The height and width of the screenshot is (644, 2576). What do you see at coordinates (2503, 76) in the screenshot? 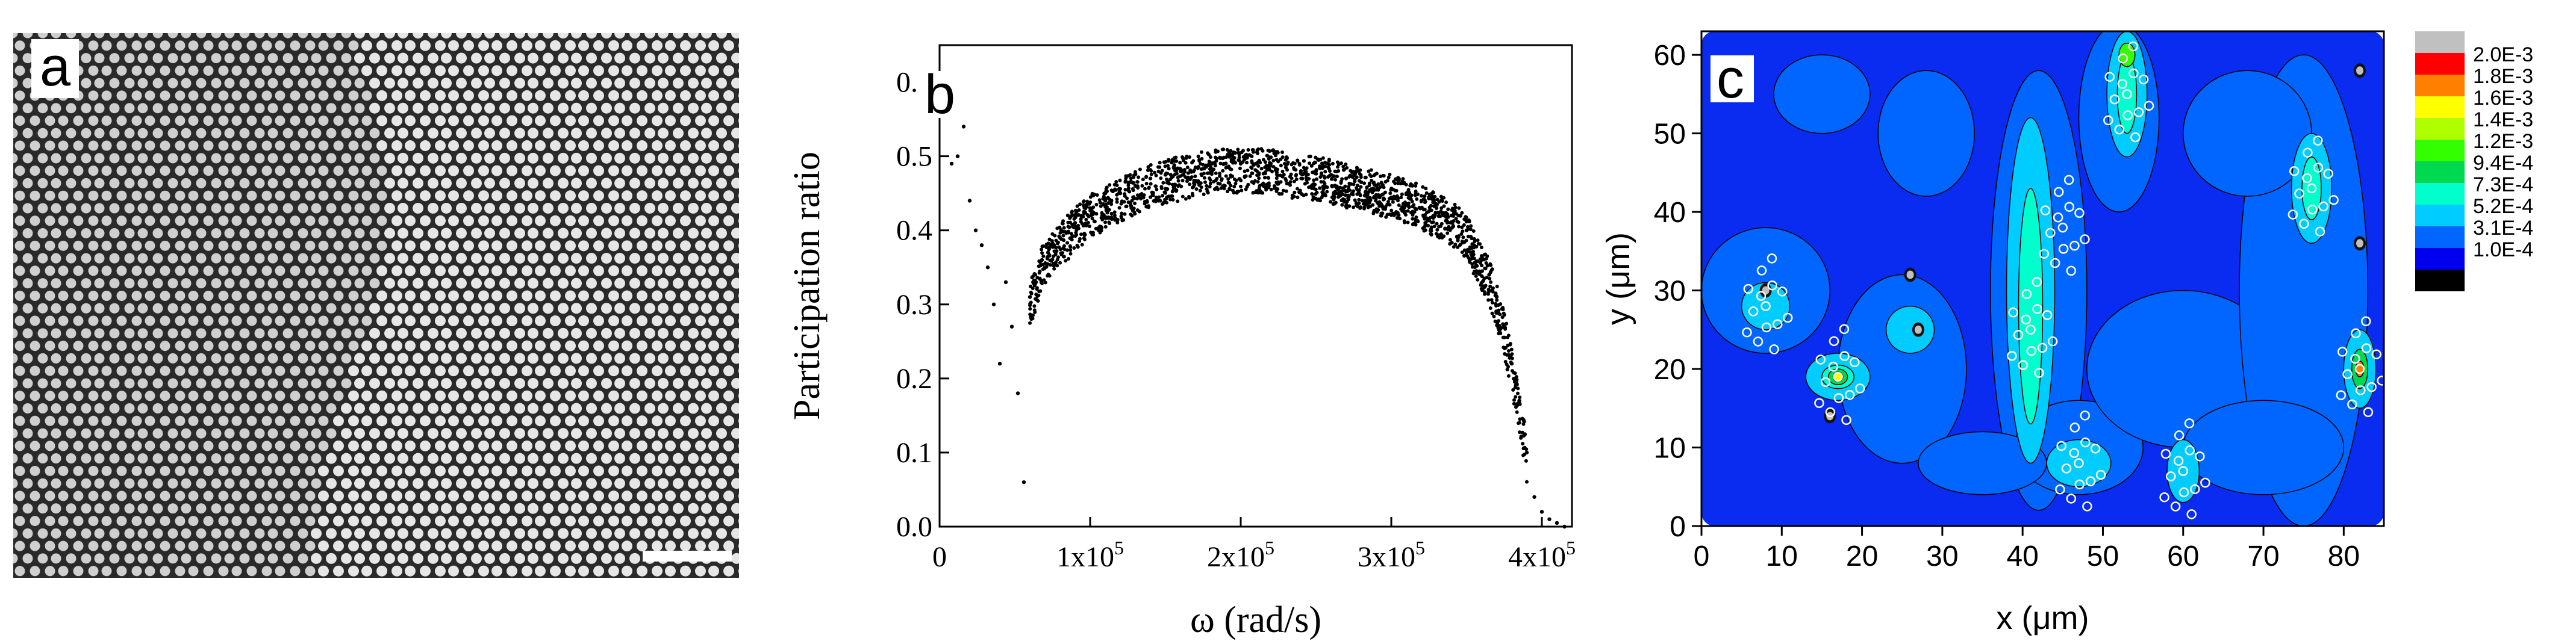
I see `colorbar-label: 1.8E-3` at bounding box center [2503, 76].